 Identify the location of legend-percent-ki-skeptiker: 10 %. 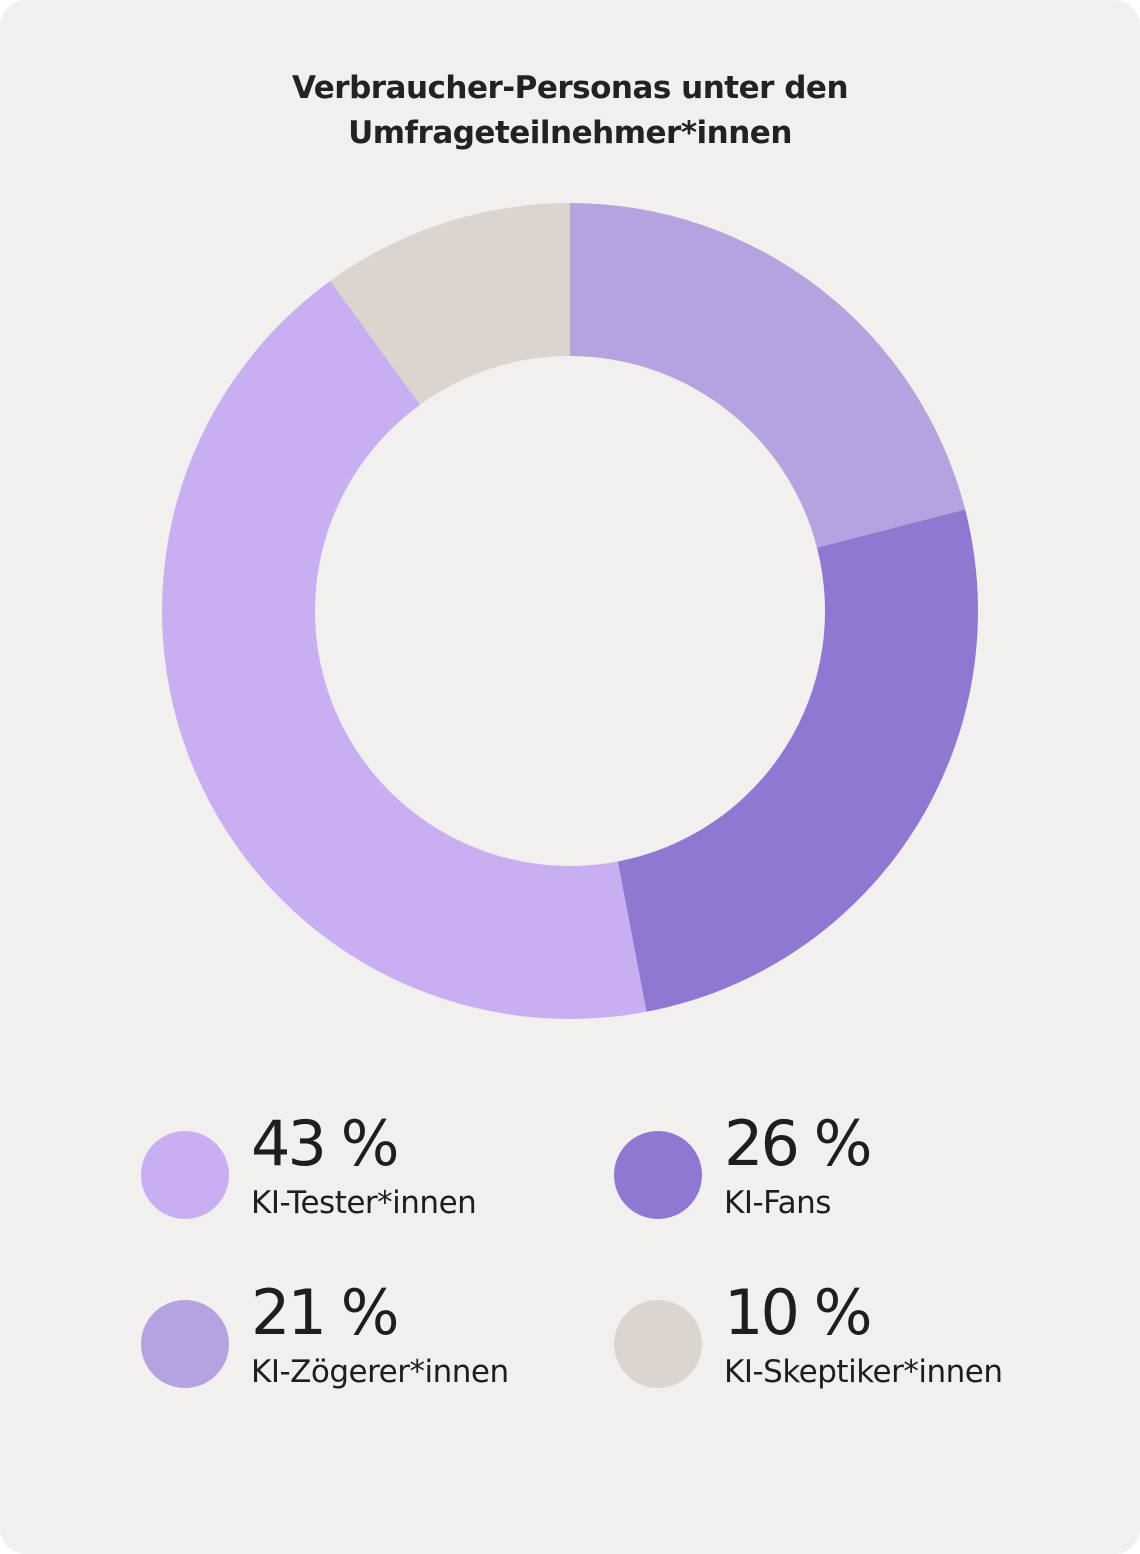
(798, 1312).